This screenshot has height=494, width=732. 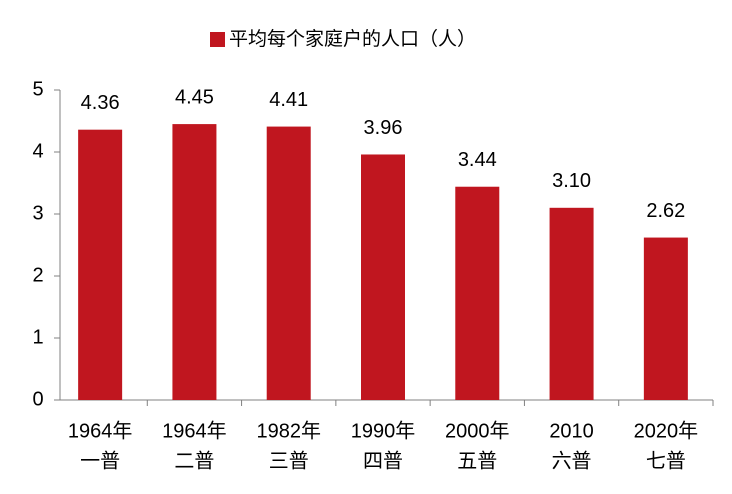 What do you see at coordinates (666, 460) in the screenshot?
I see `x-tick-label: 七普` at bounding box center [666, 460].